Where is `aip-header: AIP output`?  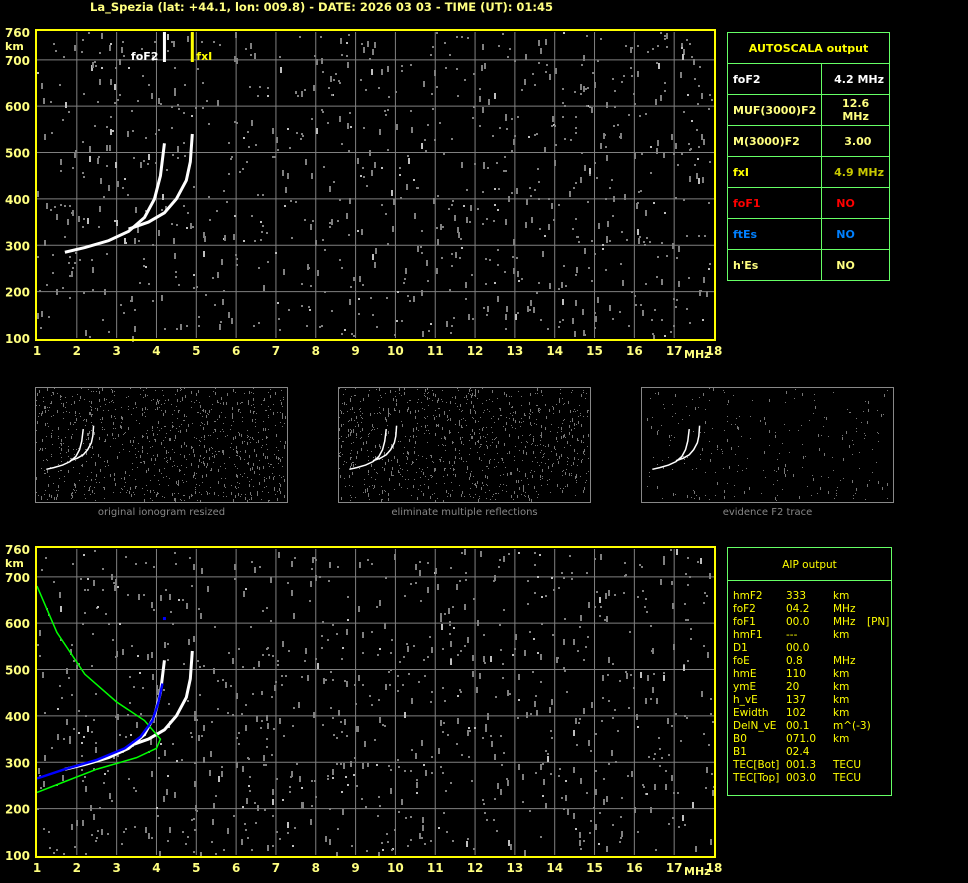 aip-header: AIP output is located at coordinates (809, 564).